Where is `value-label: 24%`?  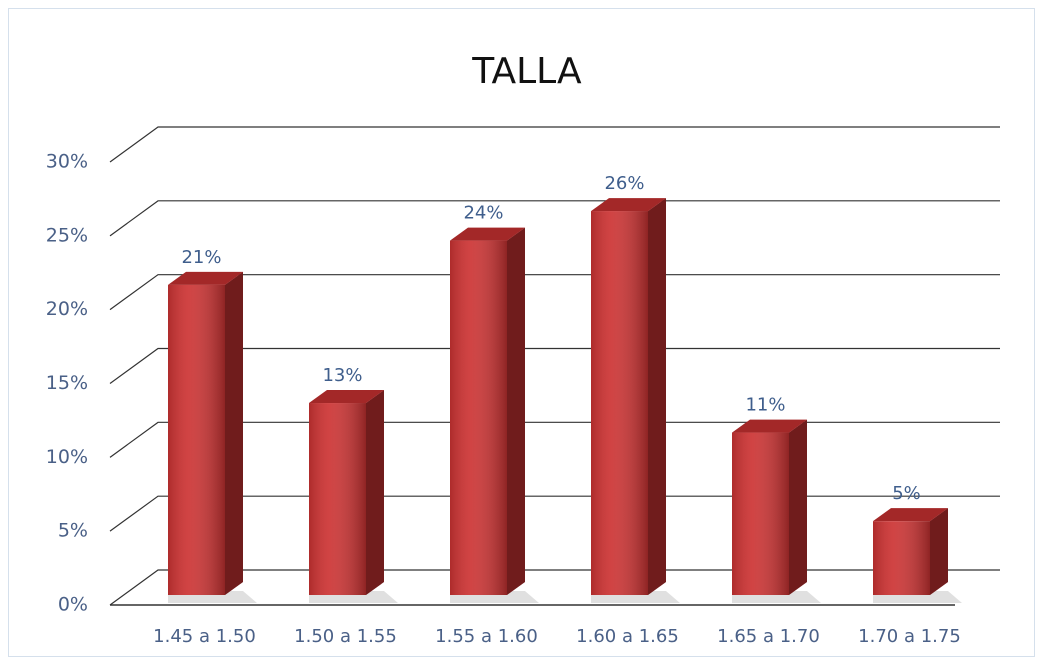
value-label: 24% is located at coordinates (483, 213).